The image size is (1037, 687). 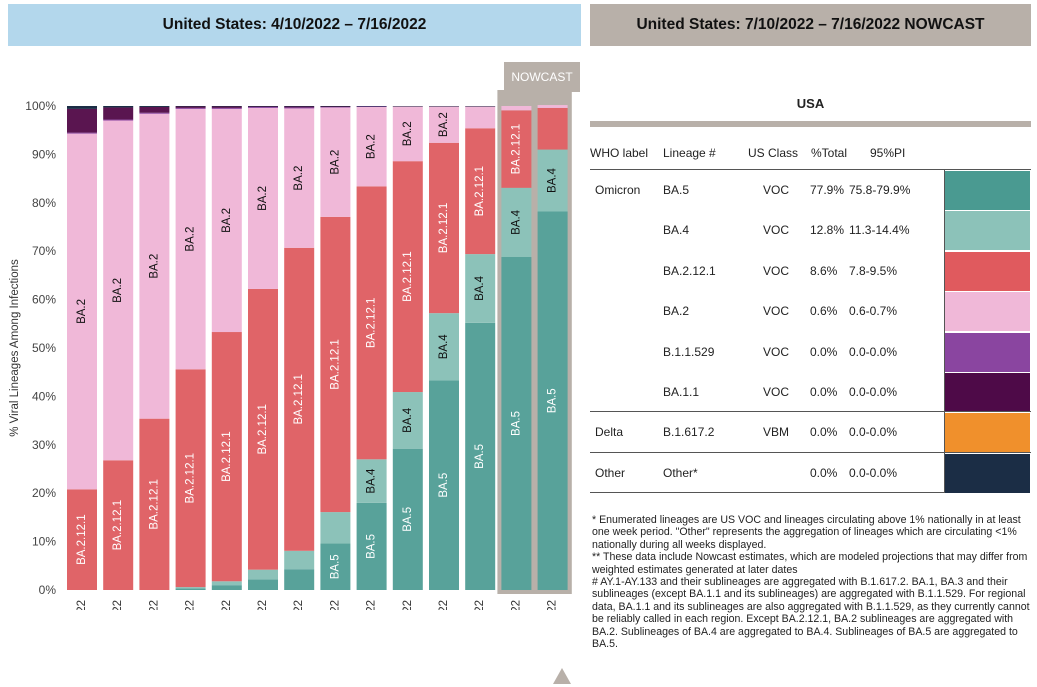 What do you see at coordinates (562, 676) in the screenshot?
I see `nowcast-arrow-icon` at bounding box center [562, 676].